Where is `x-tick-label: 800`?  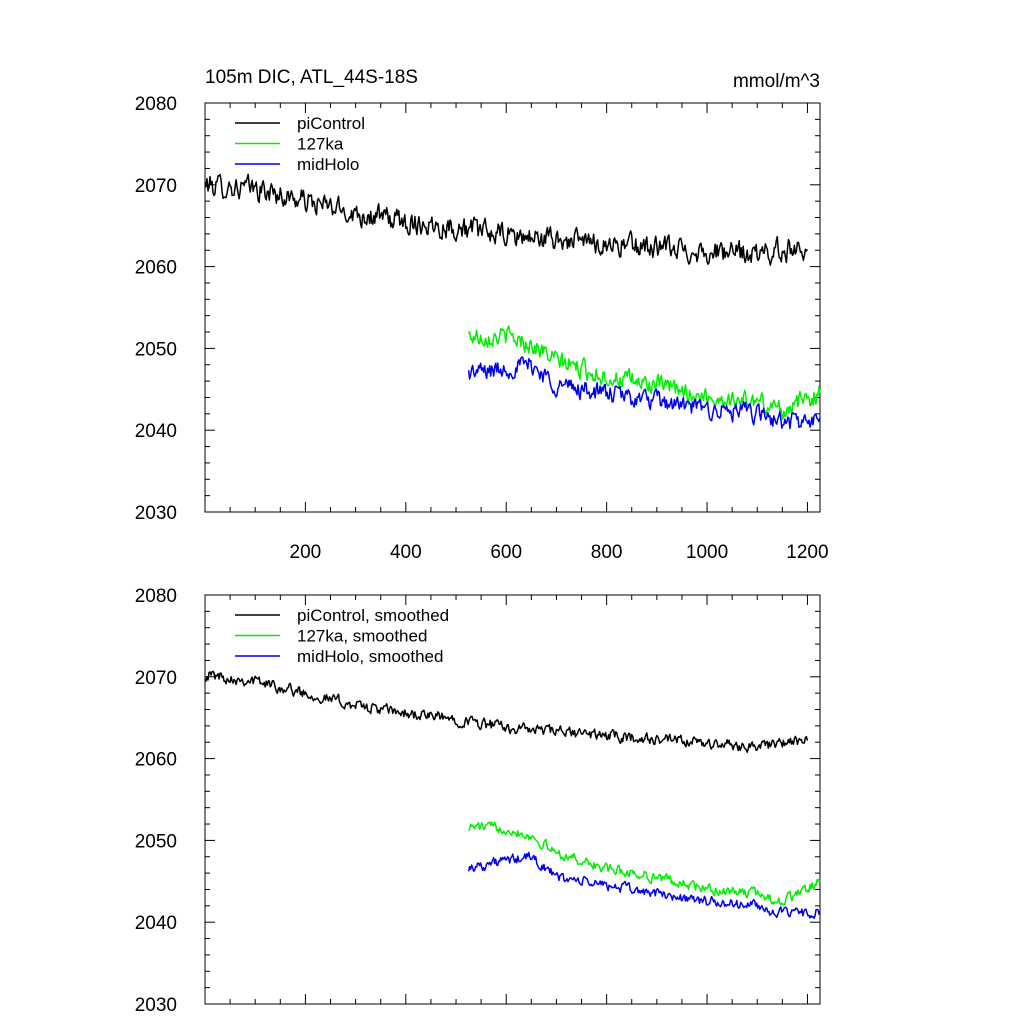 x-tick-label: 800 is located at coordinates (607, 552).